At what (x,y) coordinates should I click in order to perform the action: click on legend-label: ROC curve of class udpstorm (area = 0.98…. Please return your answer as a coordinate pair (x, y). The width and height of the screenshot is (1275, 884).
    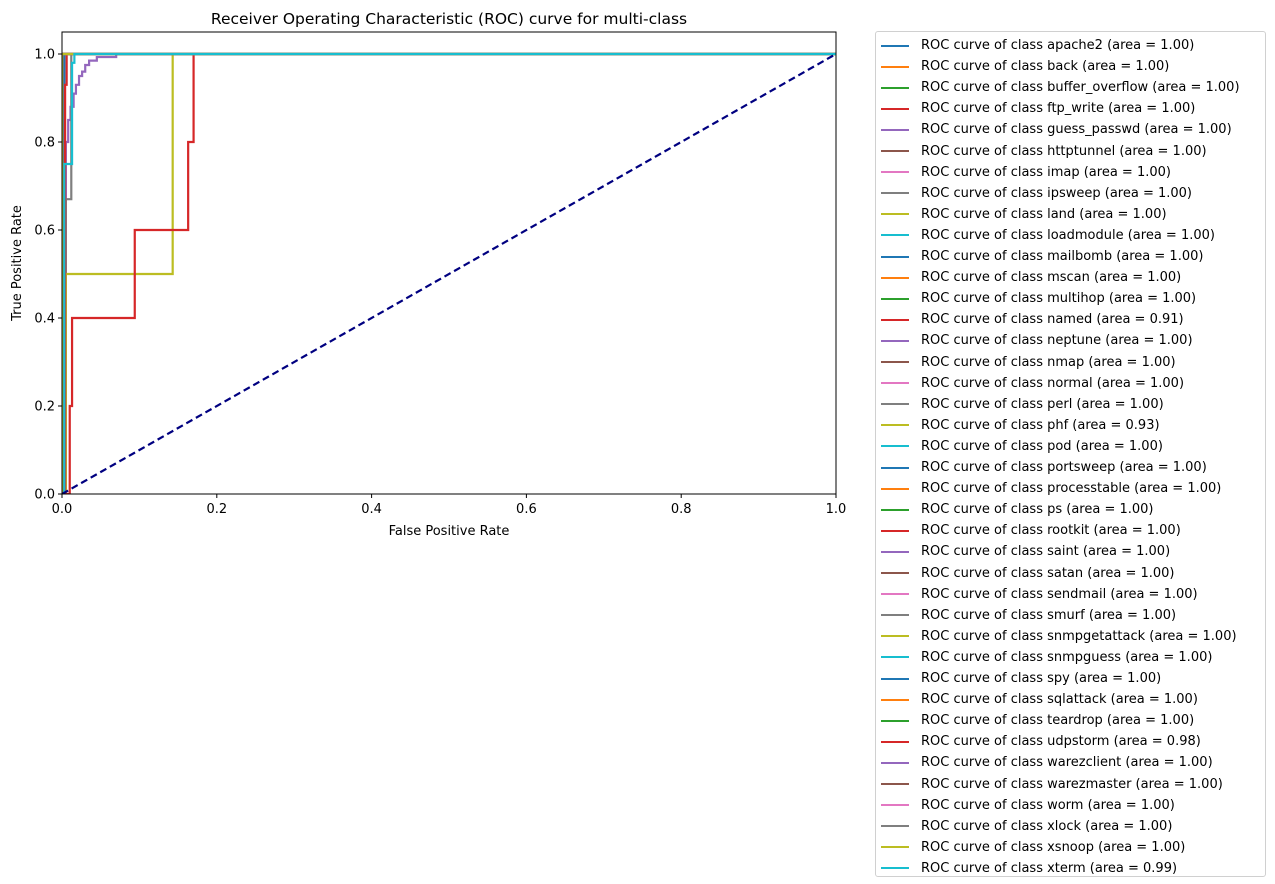
    Looking at the image, I should click on (1061, 742).